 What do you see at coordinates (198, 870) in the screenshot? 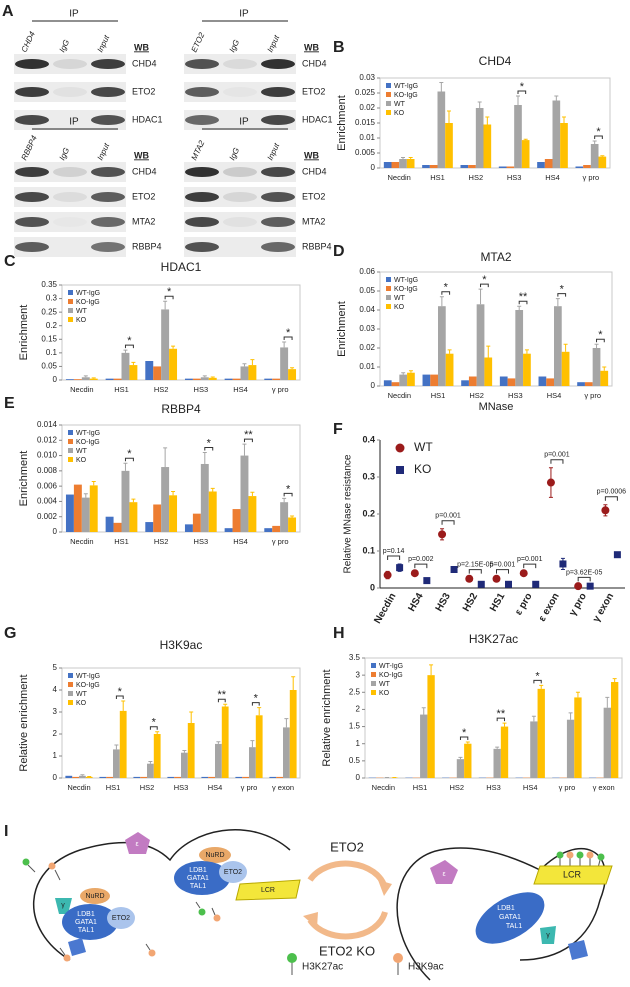
I see `complex-label: LDB1` at bounding box center [198, 870].